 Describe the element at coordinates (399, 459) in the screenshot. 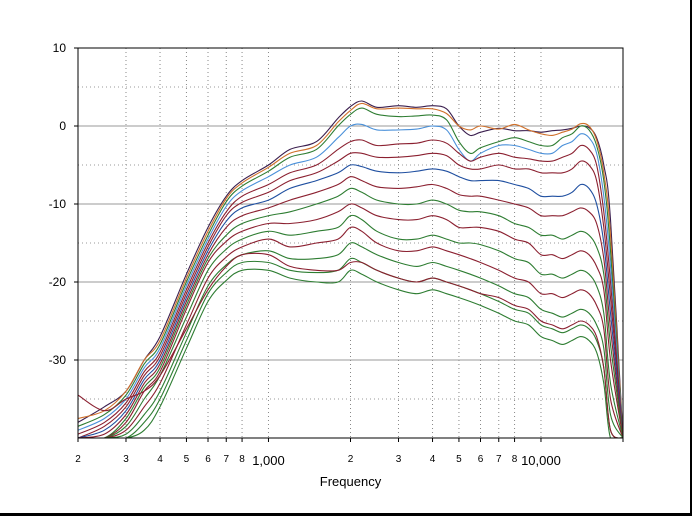

I see `x-tick-label-9: 3` at that location.